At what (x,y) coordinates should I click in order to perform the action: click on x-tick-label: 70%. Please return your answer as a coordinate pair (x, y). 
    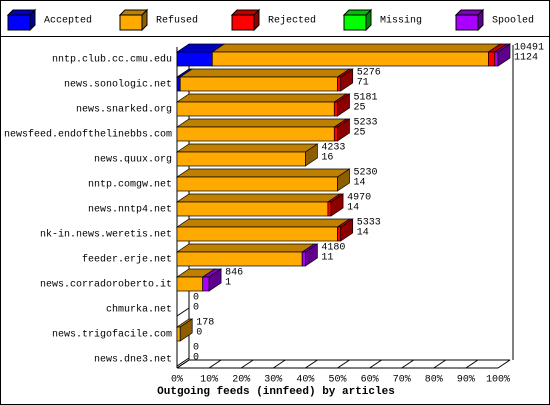
    Looking at the image, I should click on (402, 380).